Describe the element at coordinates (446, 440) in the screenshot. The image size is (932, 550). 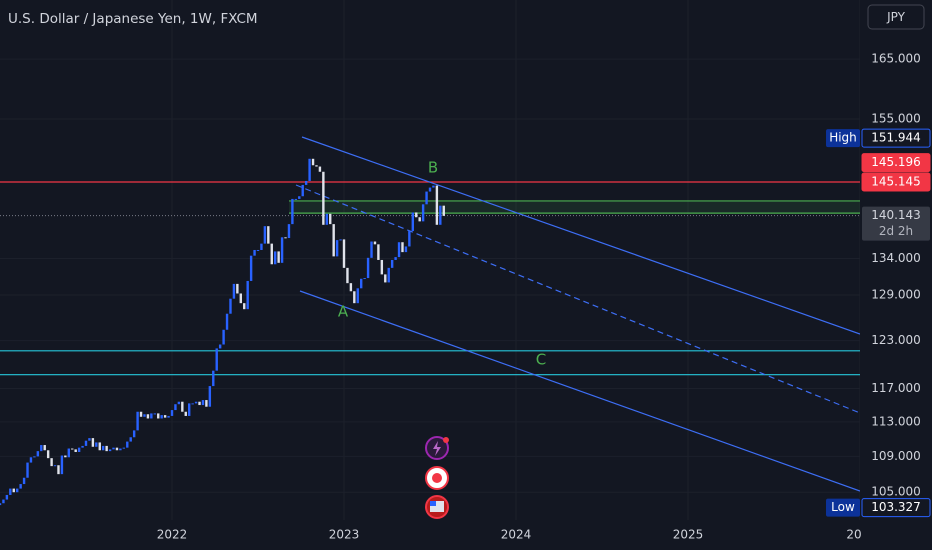
I see `icon-dot` at that location.